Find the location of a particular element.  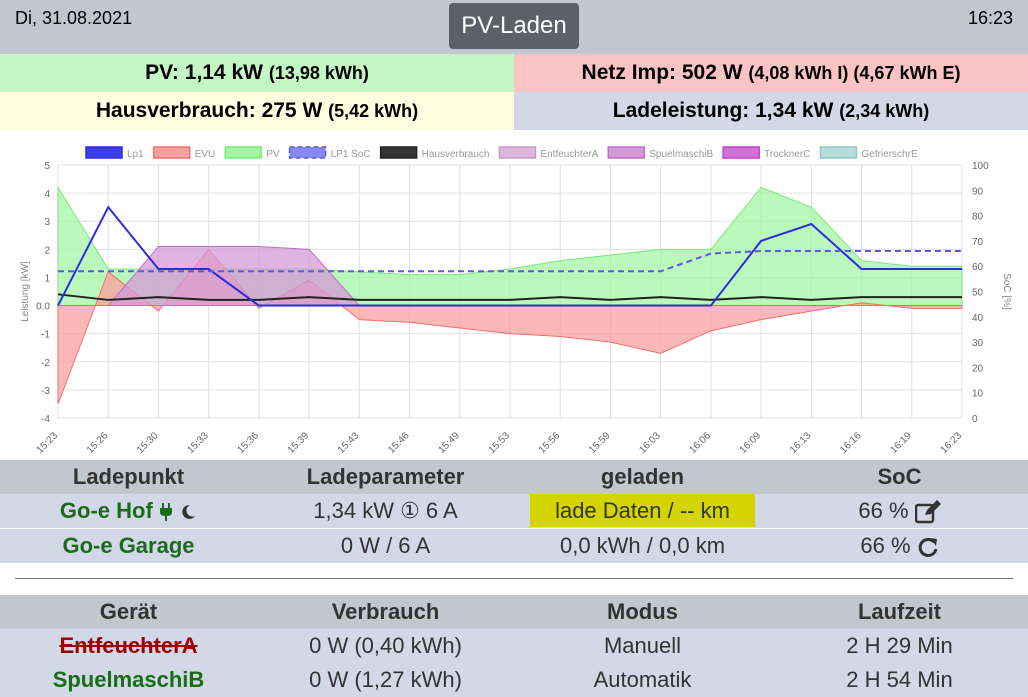

netz-power: Netz Imp: 502 W is located at coordinates (662, 72).